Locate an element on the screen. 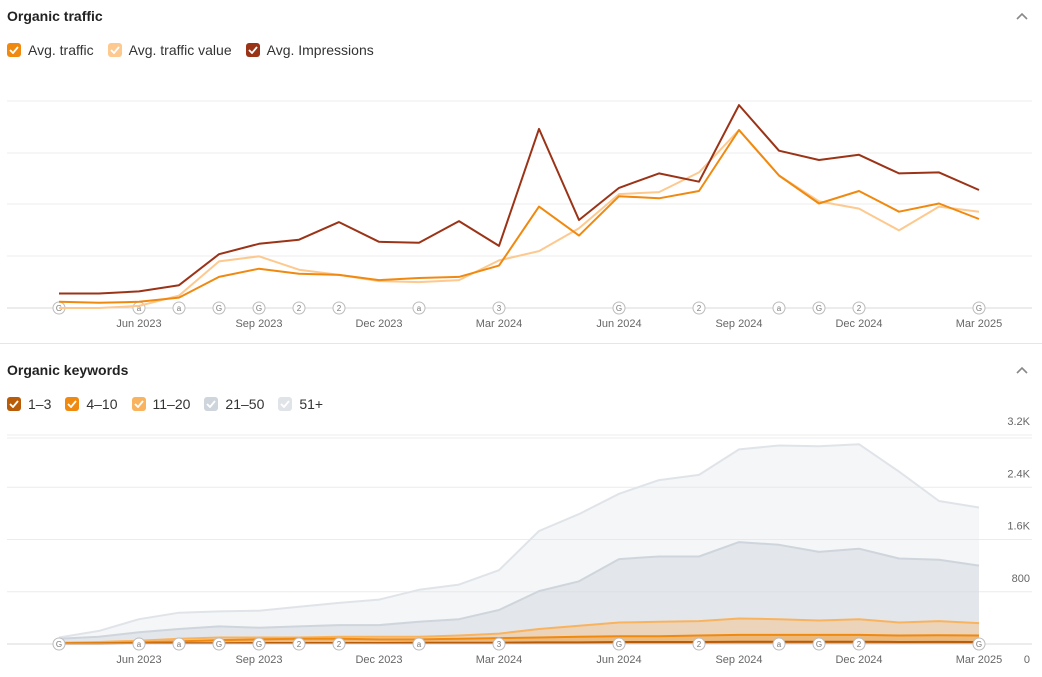 This screenshot has height=677, width=1042. legend-item-pos-21-50: 21–50 is located at coordinates (234, 404).